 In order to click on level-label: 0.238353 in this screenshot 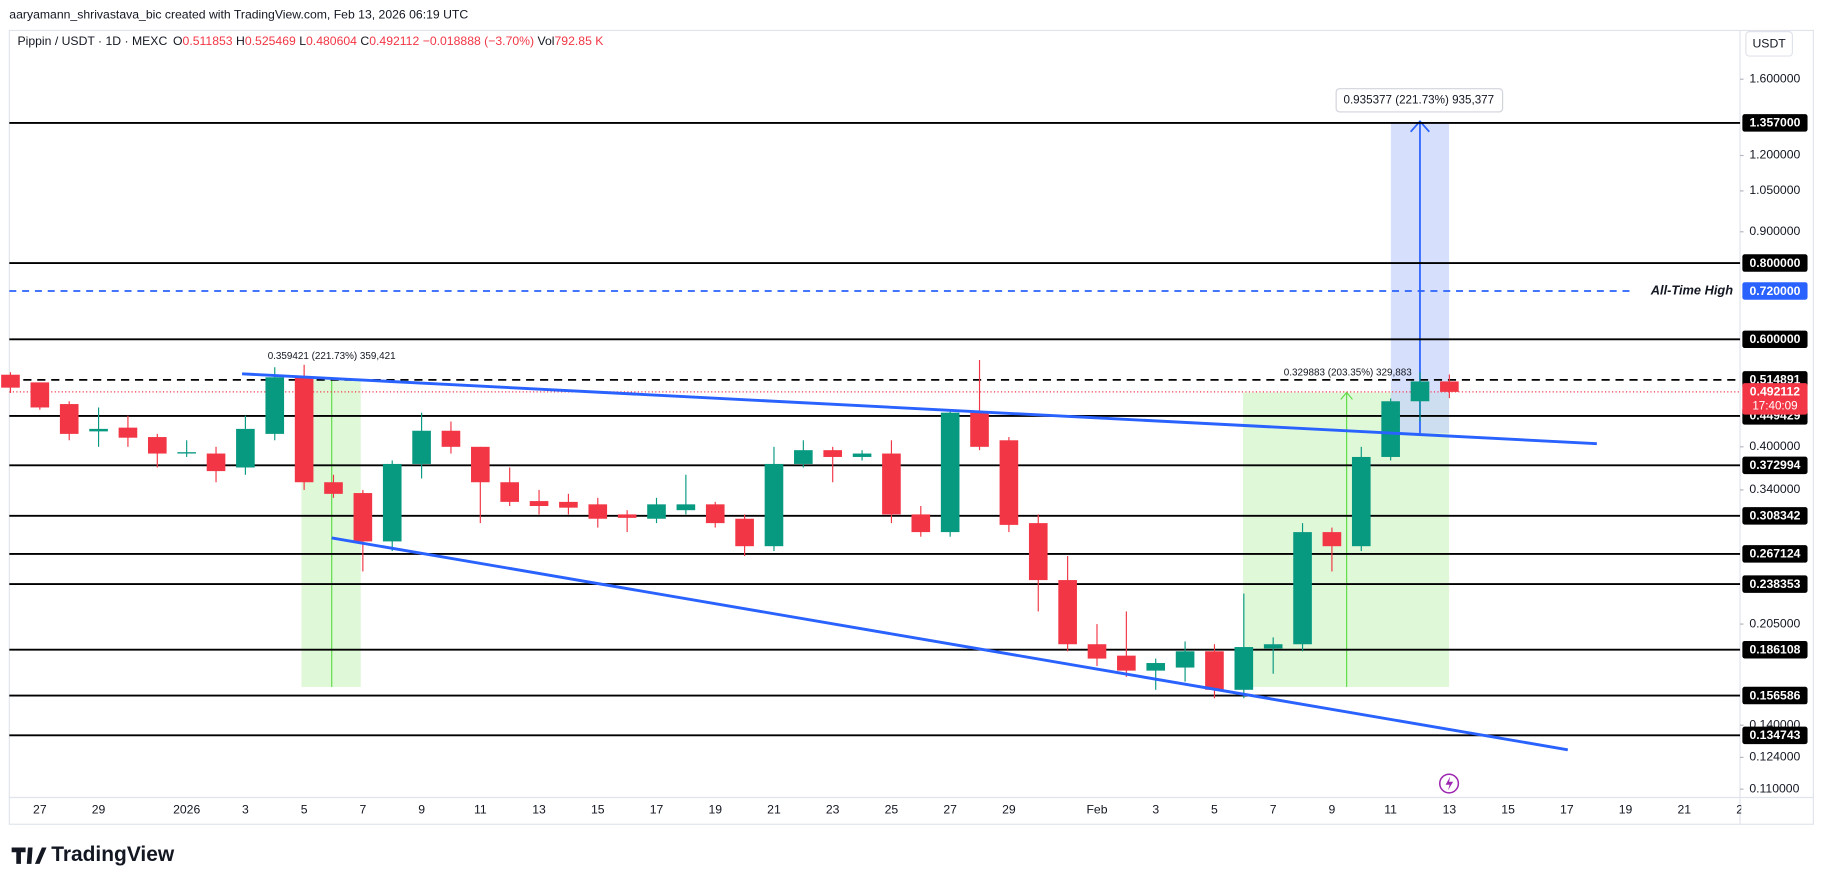, I will do `click(1774, 584)`.